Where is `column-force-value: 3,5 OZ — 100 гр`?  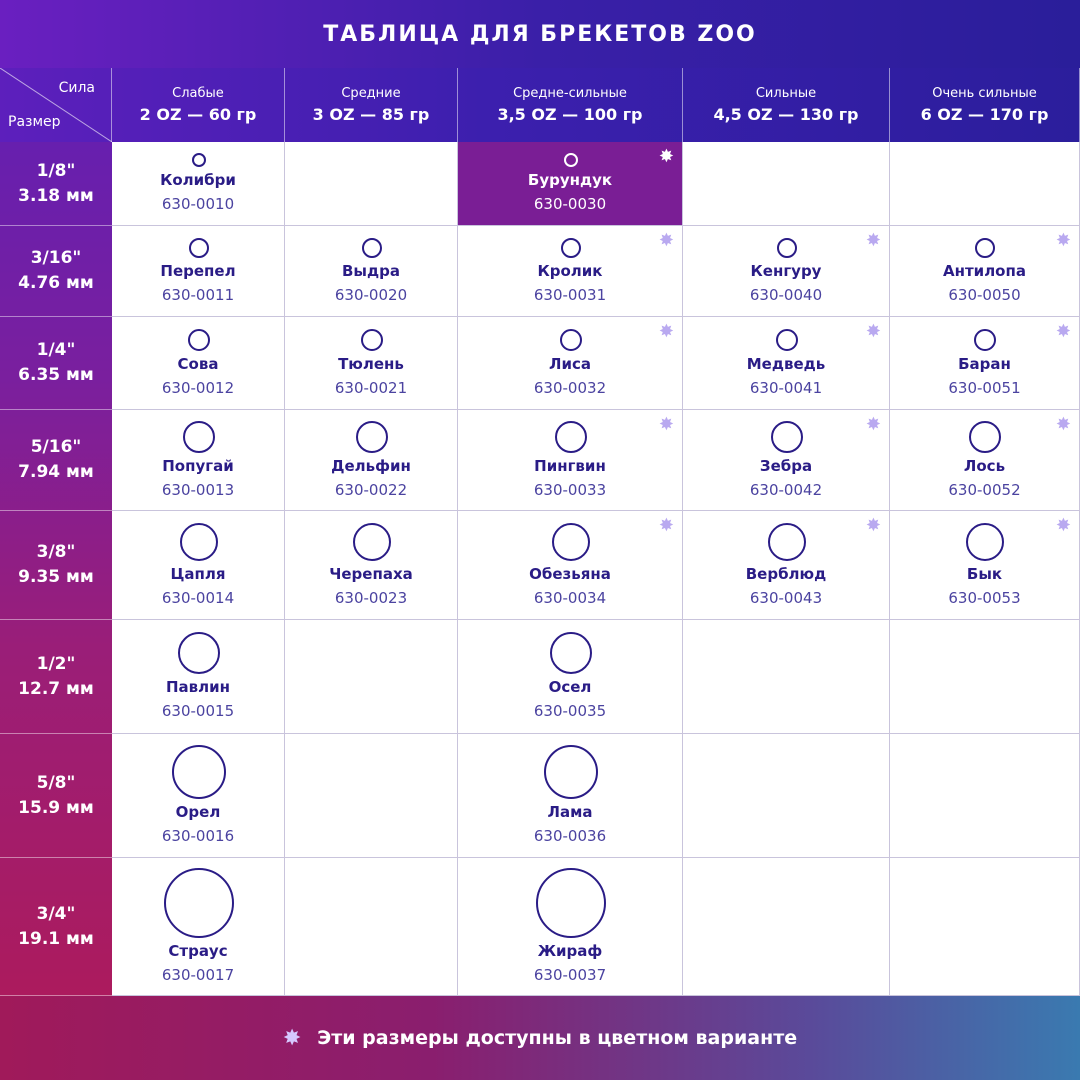 column-force-value: 3,5 OZ — 100 гр is located at coordinates (570, 114).